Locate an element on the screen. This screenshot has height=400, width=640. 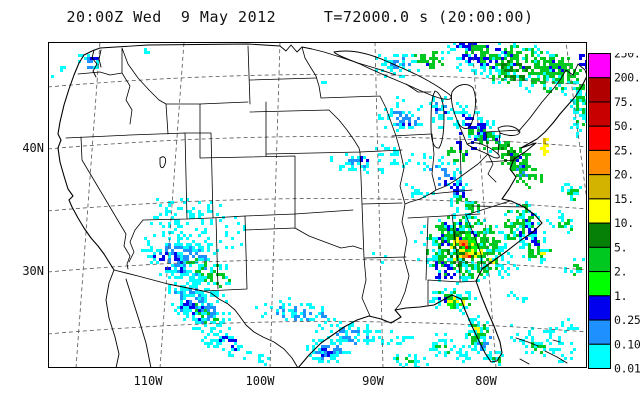
west-coastline is located at coordinates (86, 159).